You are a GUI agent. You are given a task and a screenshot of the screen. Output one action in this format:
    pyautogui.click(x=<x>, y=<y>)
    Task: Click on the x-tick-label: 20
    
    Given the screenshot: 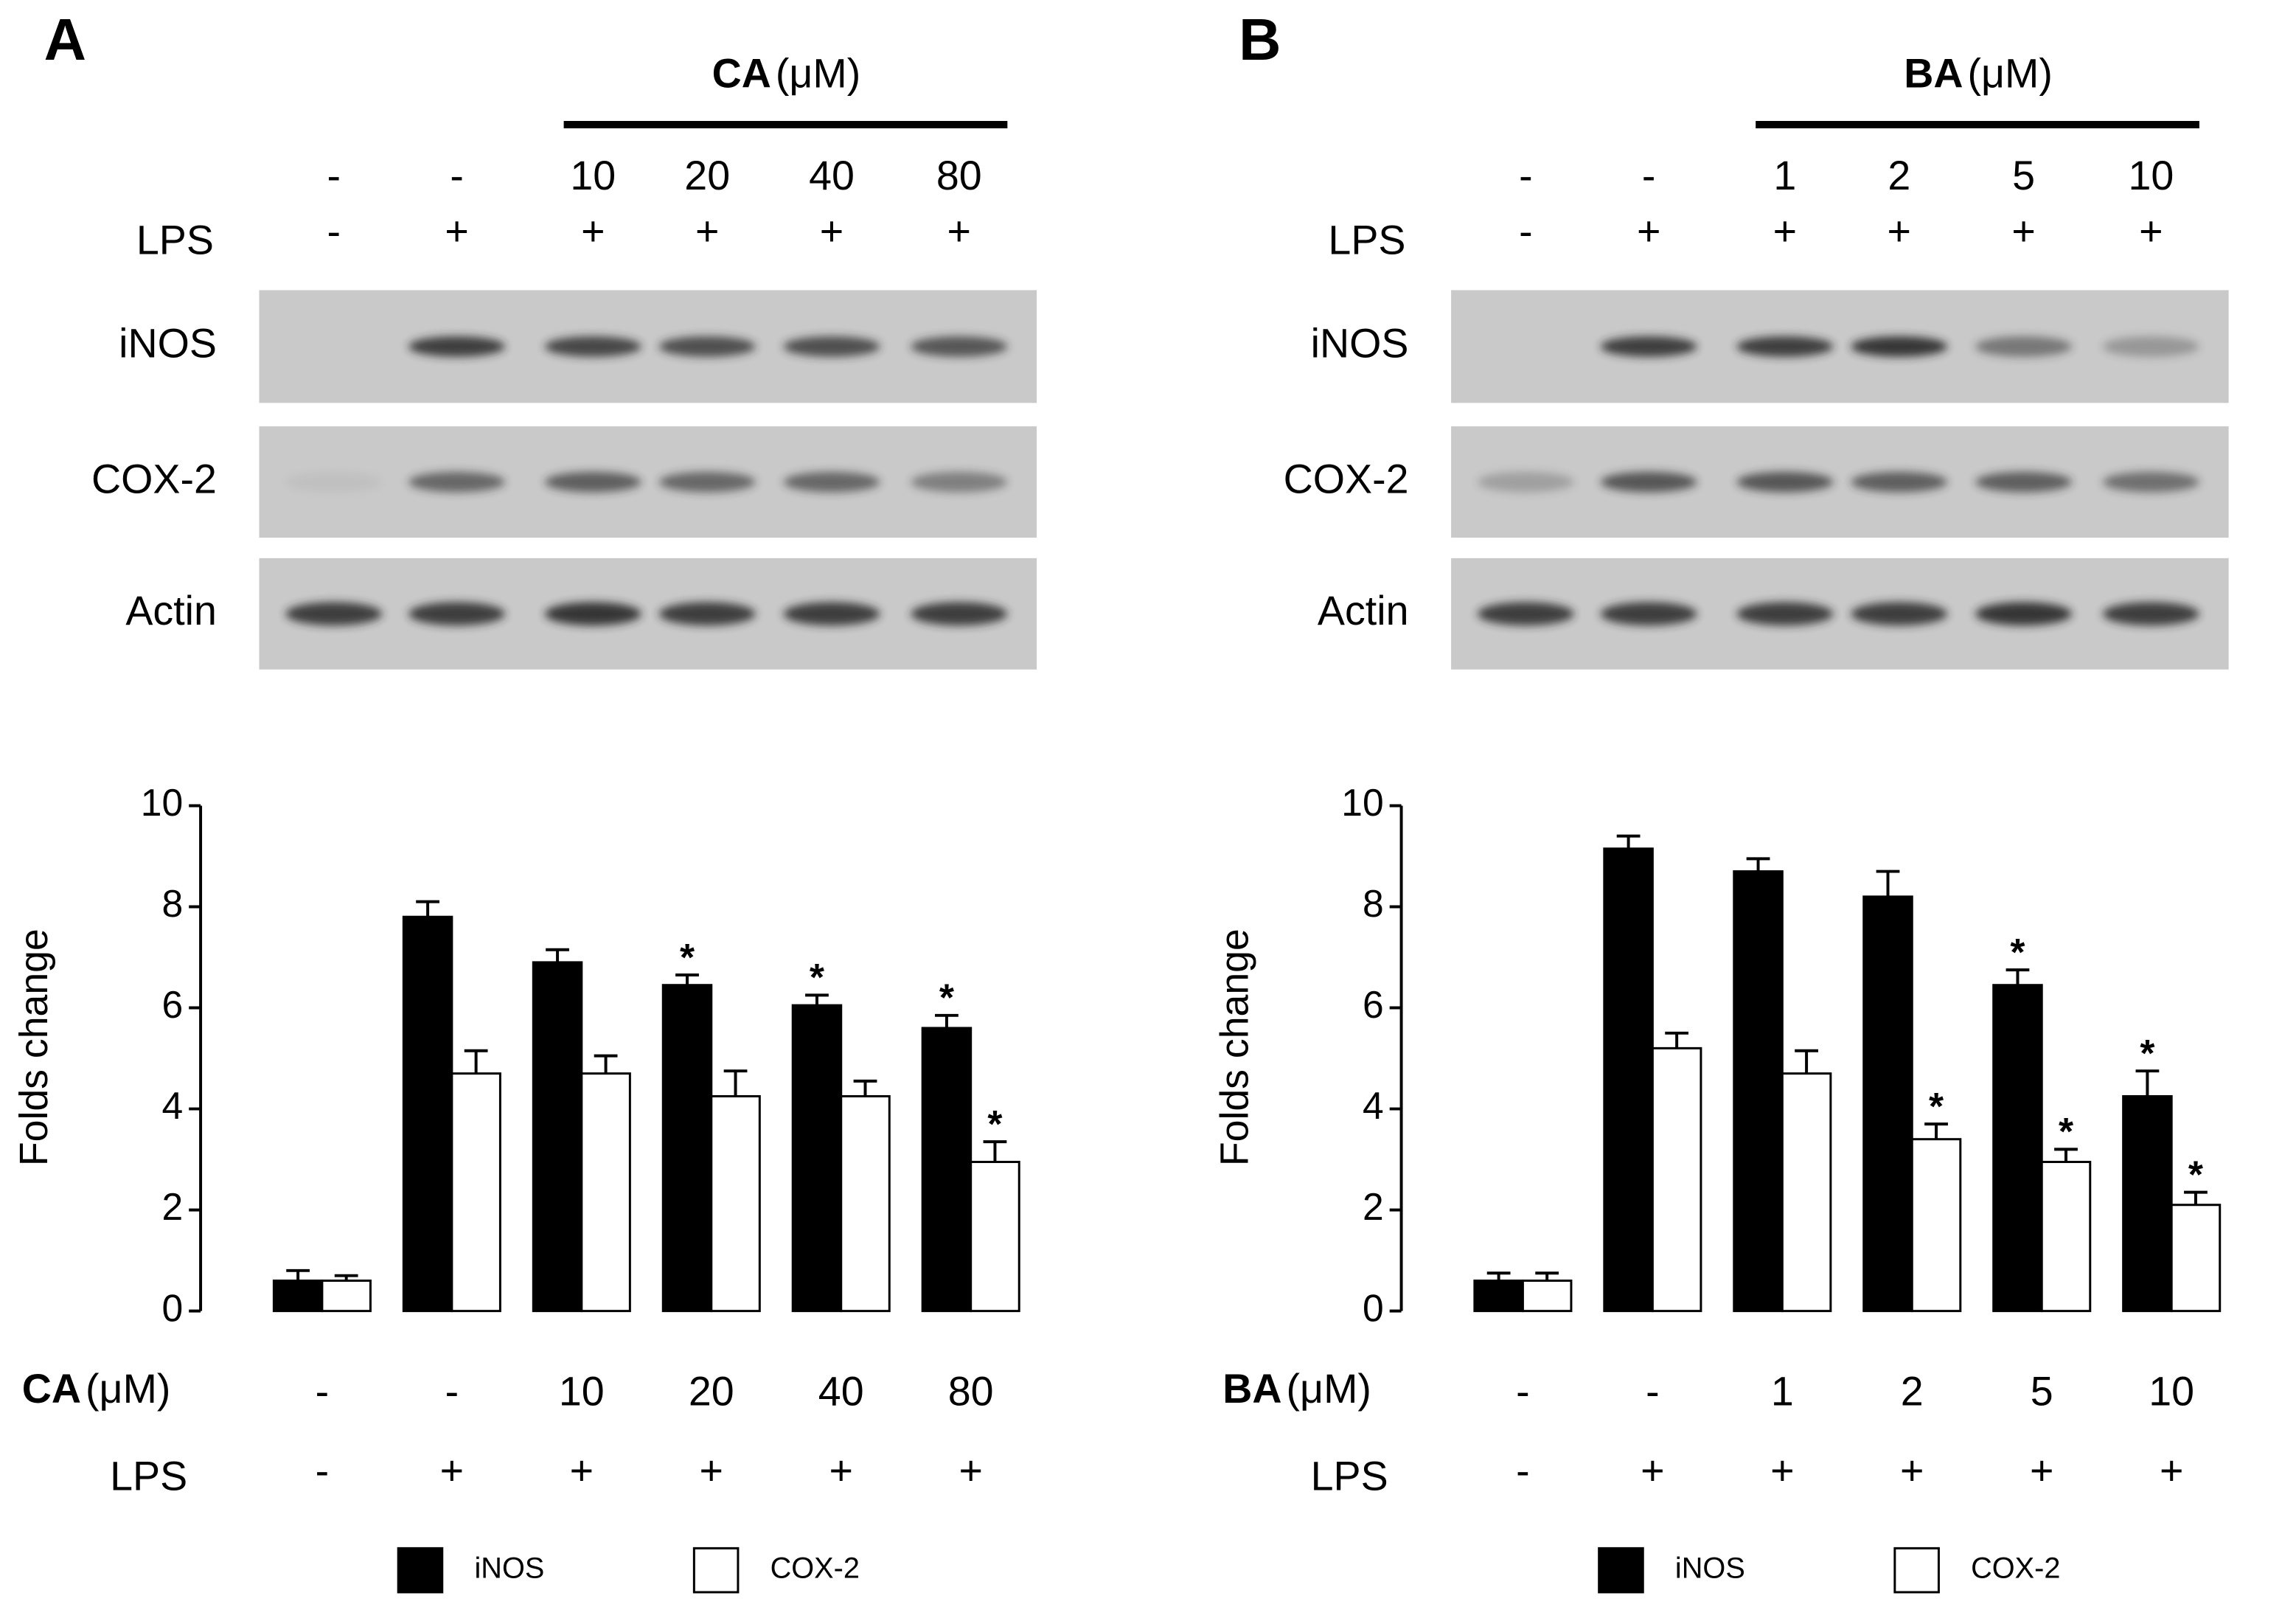 What is the action you would take?
    pyautogui.click(x=711, y=1392)
    